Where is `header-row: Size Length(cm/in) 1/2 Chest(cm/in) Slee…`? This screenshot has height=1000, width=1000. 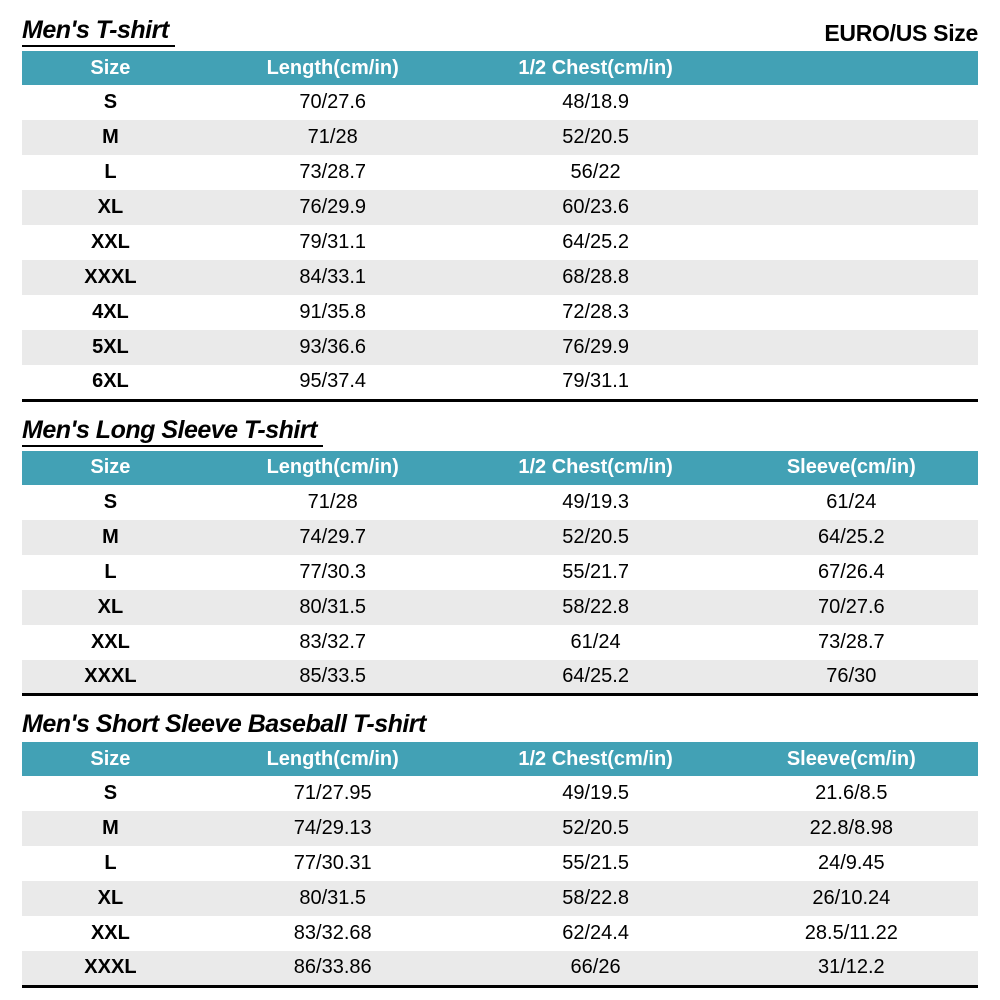 header-row: Size Length(cm/in) 1/2 Chest(cm/in) Slee… is located at coordinates (500, 467).